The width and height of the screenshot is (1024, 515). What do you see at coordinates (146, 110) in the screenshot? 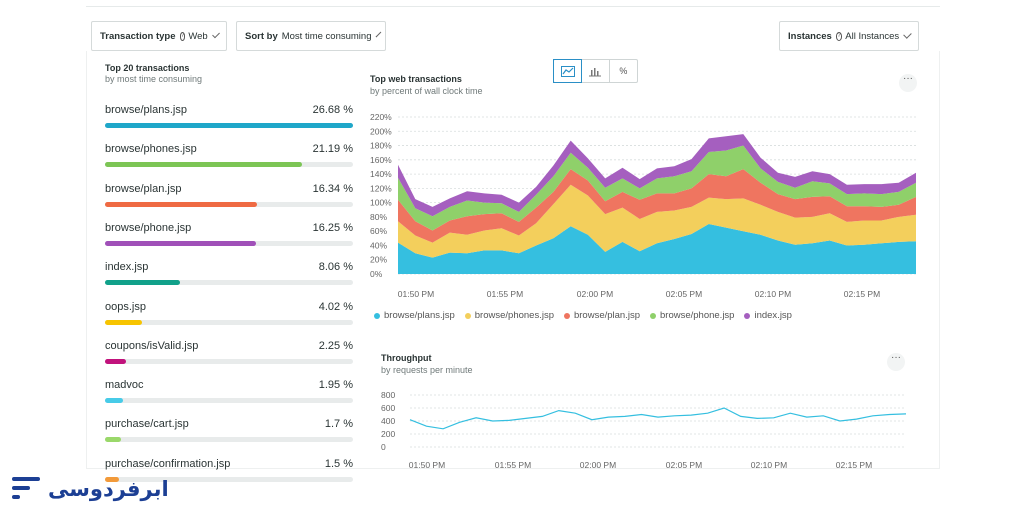
I see `transaction-name: browse/plans.jsp` at bounding box center [146, 110].